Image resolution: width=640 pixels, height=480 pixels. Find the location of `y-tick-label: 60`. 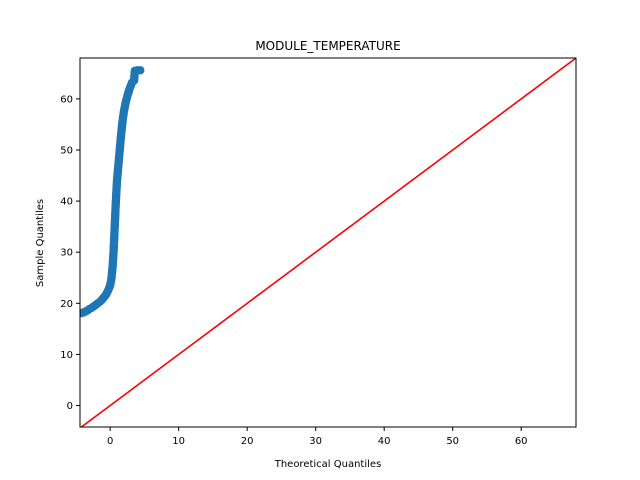

y-tick-label: 60 is located at coordinates (66, 99).